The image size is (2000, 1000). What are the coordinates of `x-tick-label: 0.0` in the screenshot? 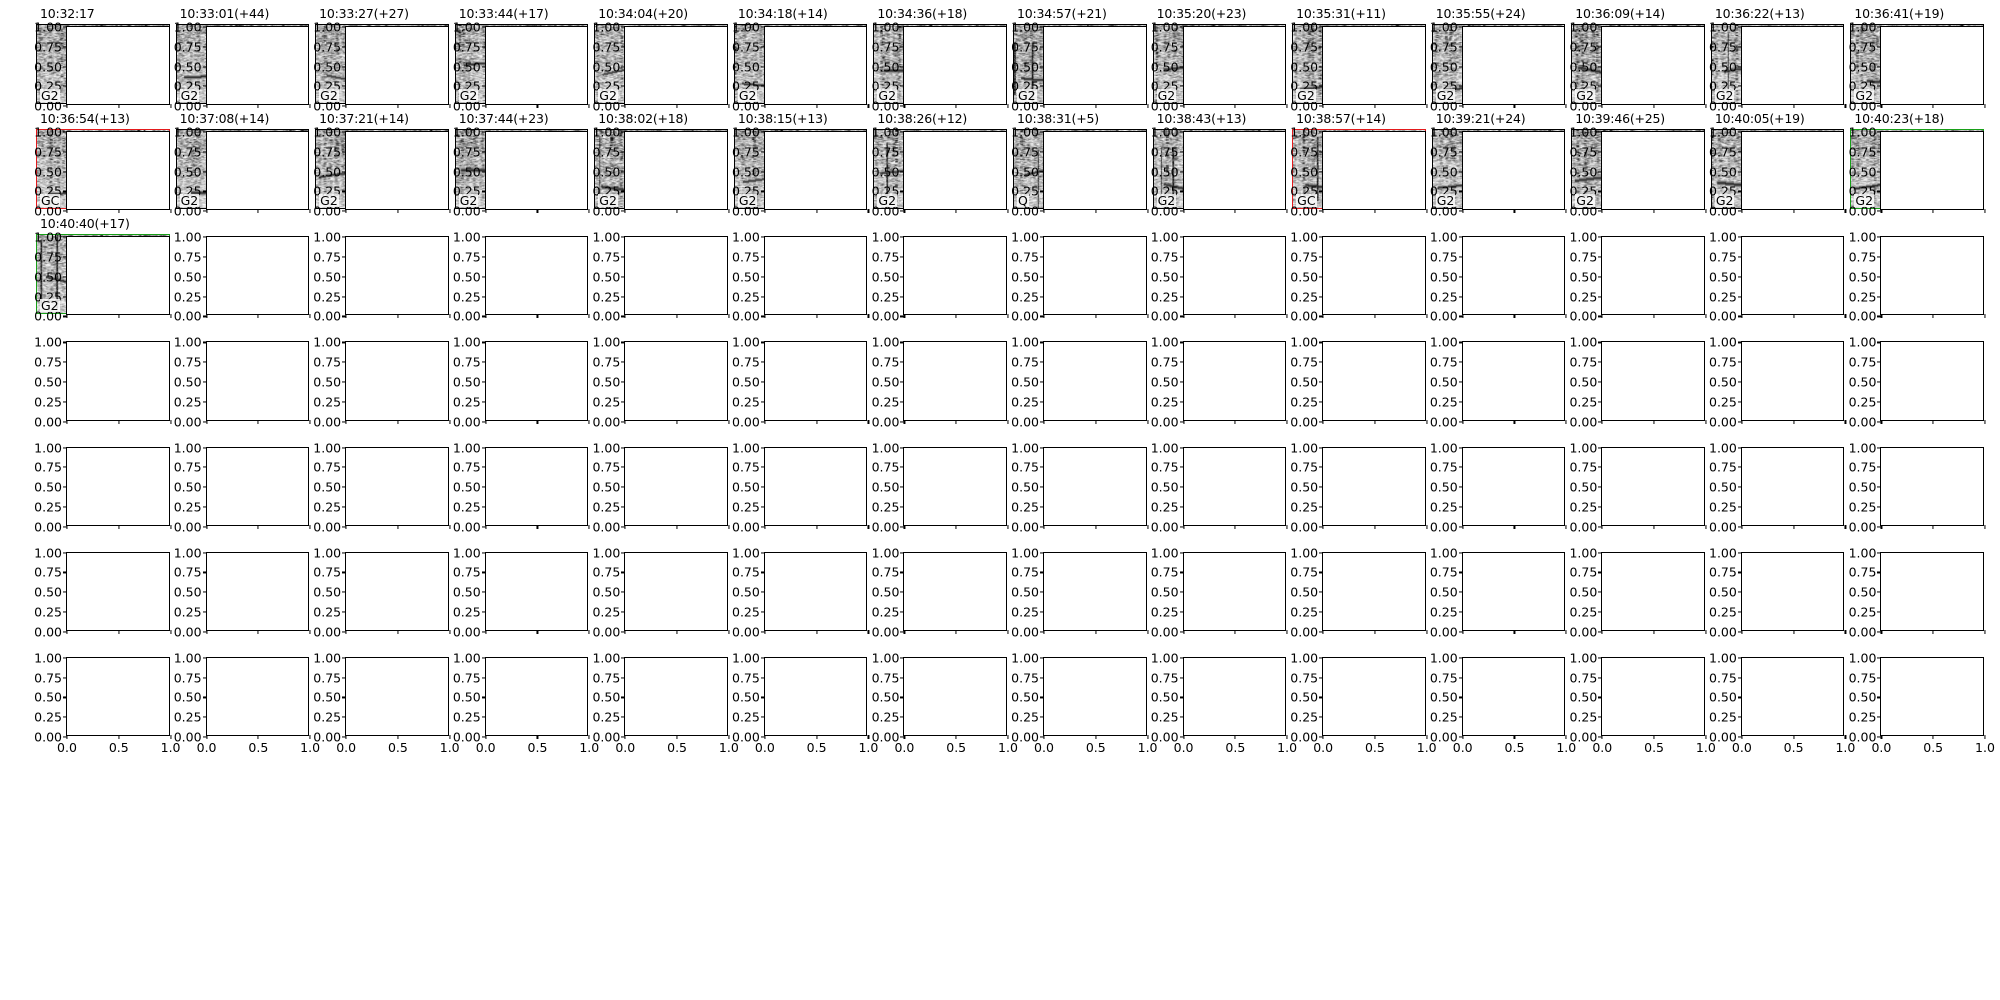 It's located at (1741, 747).